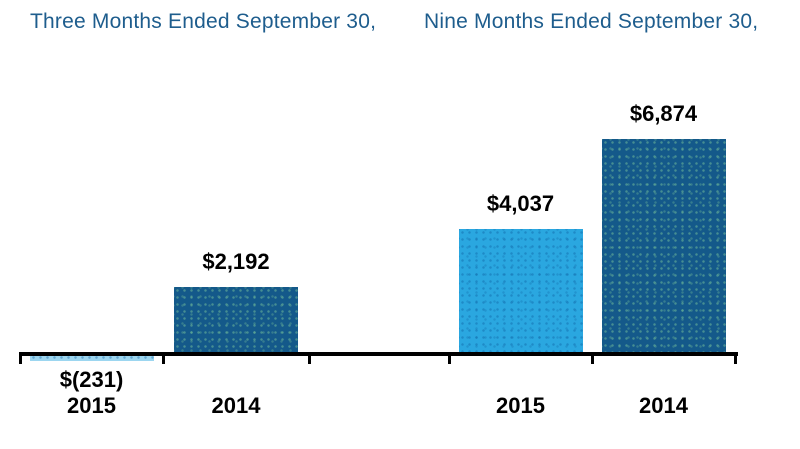 This screenshot has height=449, width=800. I want to click on bar-nine-months-2014, so click(663, 247).